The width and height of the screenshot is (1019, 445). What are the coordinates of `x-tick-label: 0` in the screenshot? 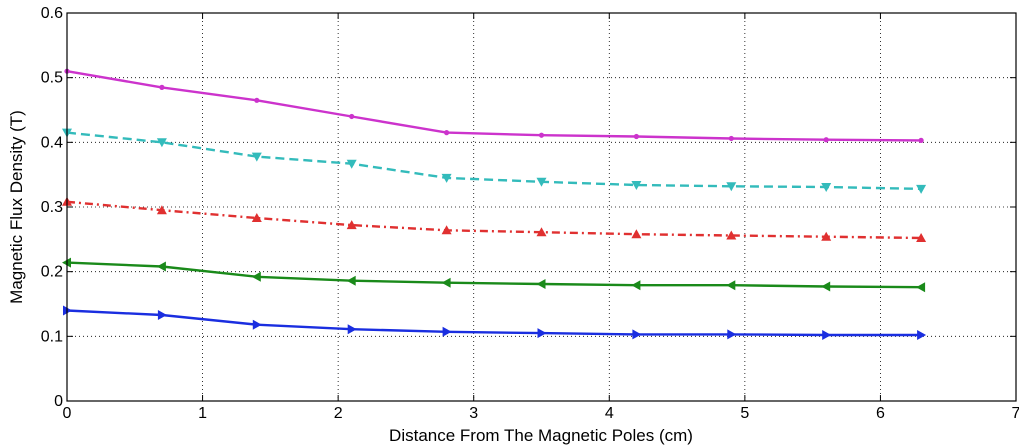 It's located at (67, 413).